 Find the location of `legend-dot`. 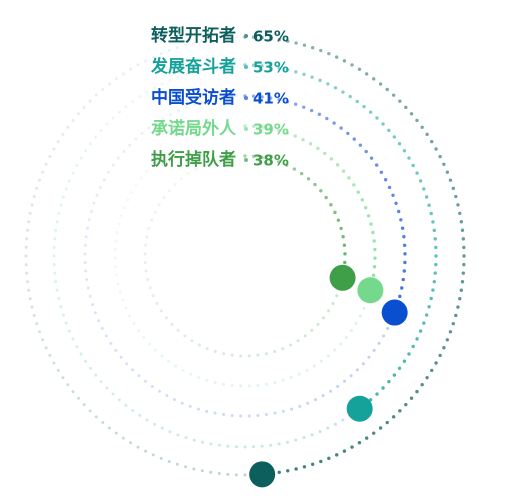

legend-dot is located at coordinates (246, 67).